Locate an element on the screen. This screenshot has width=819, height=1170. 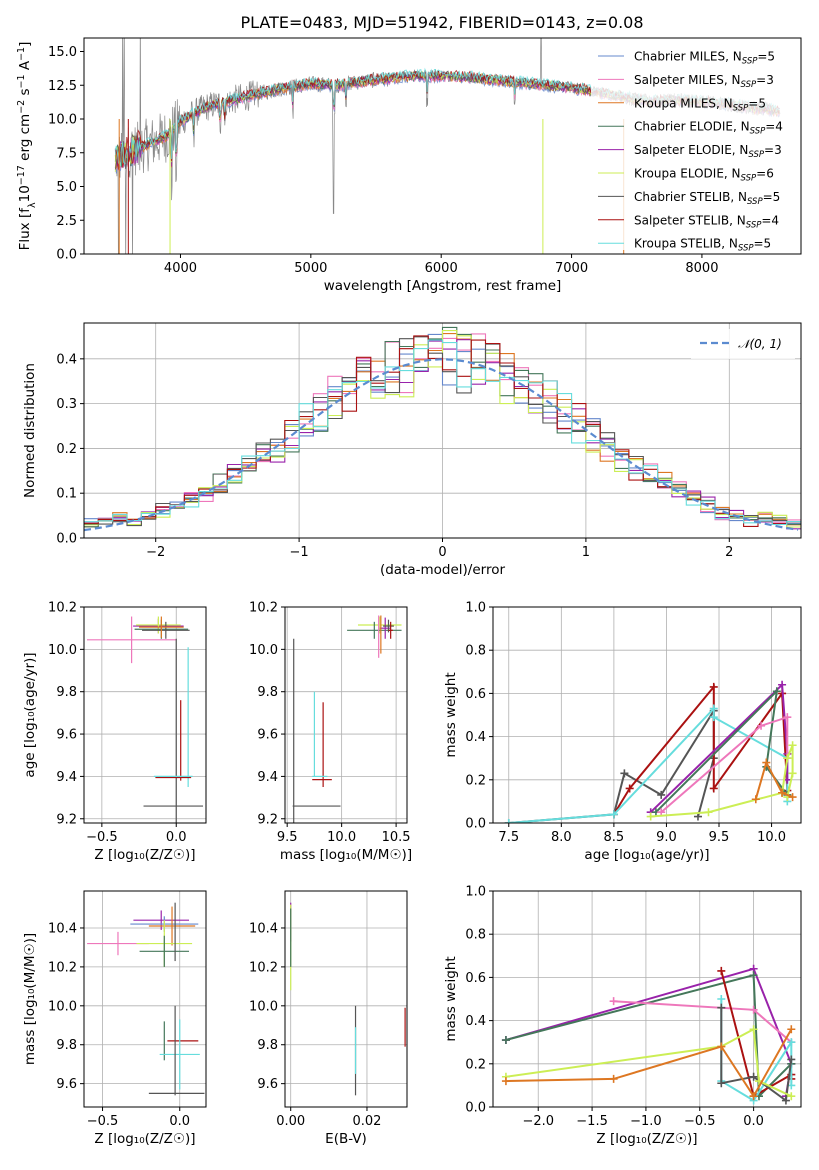
y-axis-label-part: erg cm is located at coordinates (25, 139).